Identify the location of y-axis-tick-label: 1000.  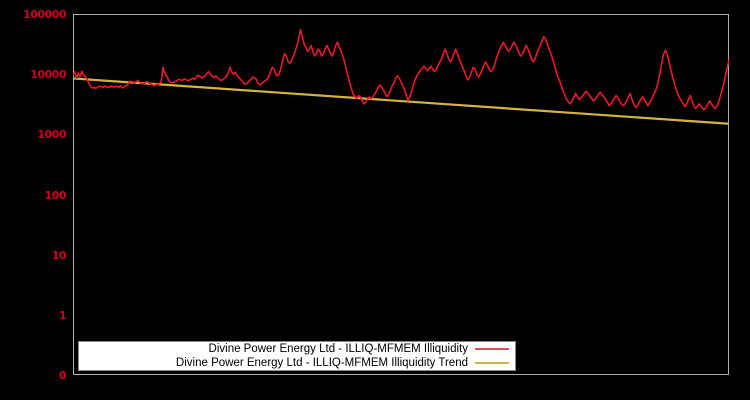
(51, 134).